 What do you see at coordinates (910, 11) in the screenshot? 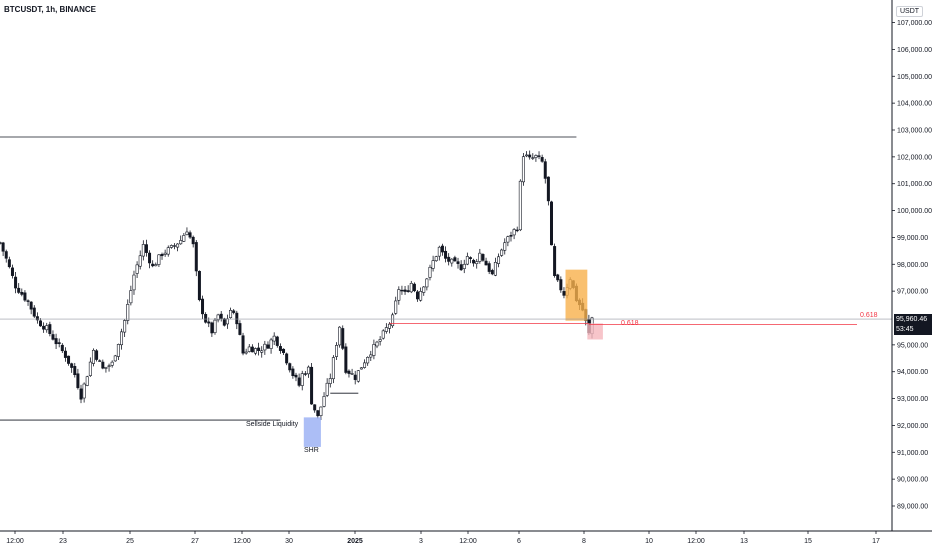
I see `currency-badge: USDT` at bounding box center [910, 11].